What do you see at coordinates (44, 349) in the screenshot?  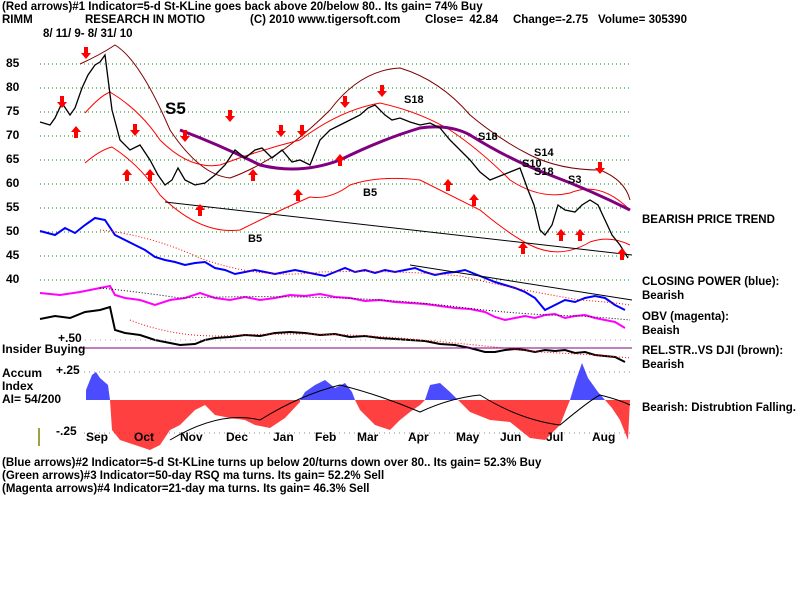 I see `insider-buying-label: Insider Buying` at bounding box center [44, 349].